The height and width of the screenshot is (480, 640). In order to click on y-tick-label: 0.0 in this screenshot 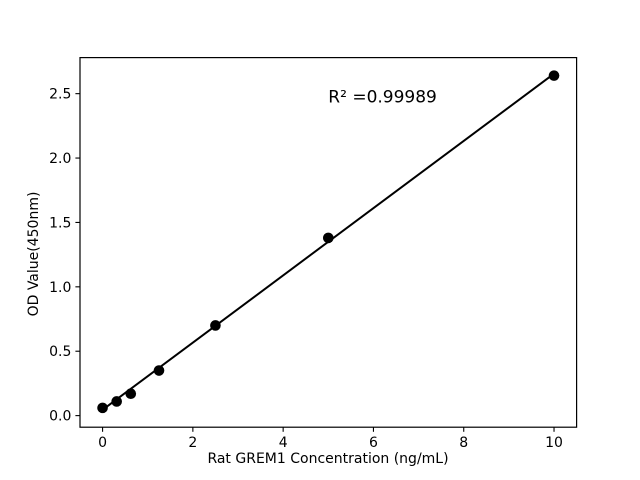, I will do `click(60, 417)`.